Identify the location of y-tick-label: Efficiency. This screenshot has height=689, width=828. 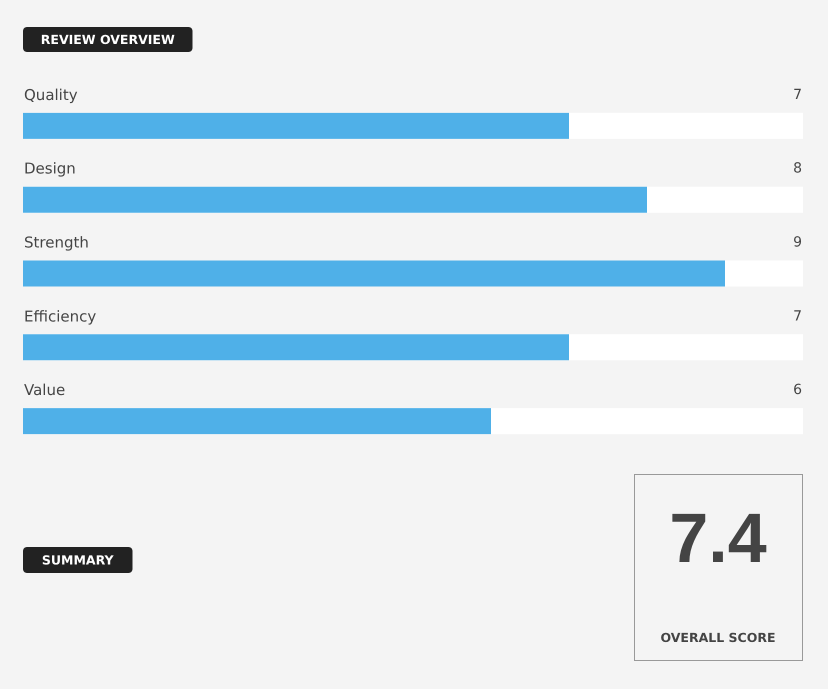
(60, 316).